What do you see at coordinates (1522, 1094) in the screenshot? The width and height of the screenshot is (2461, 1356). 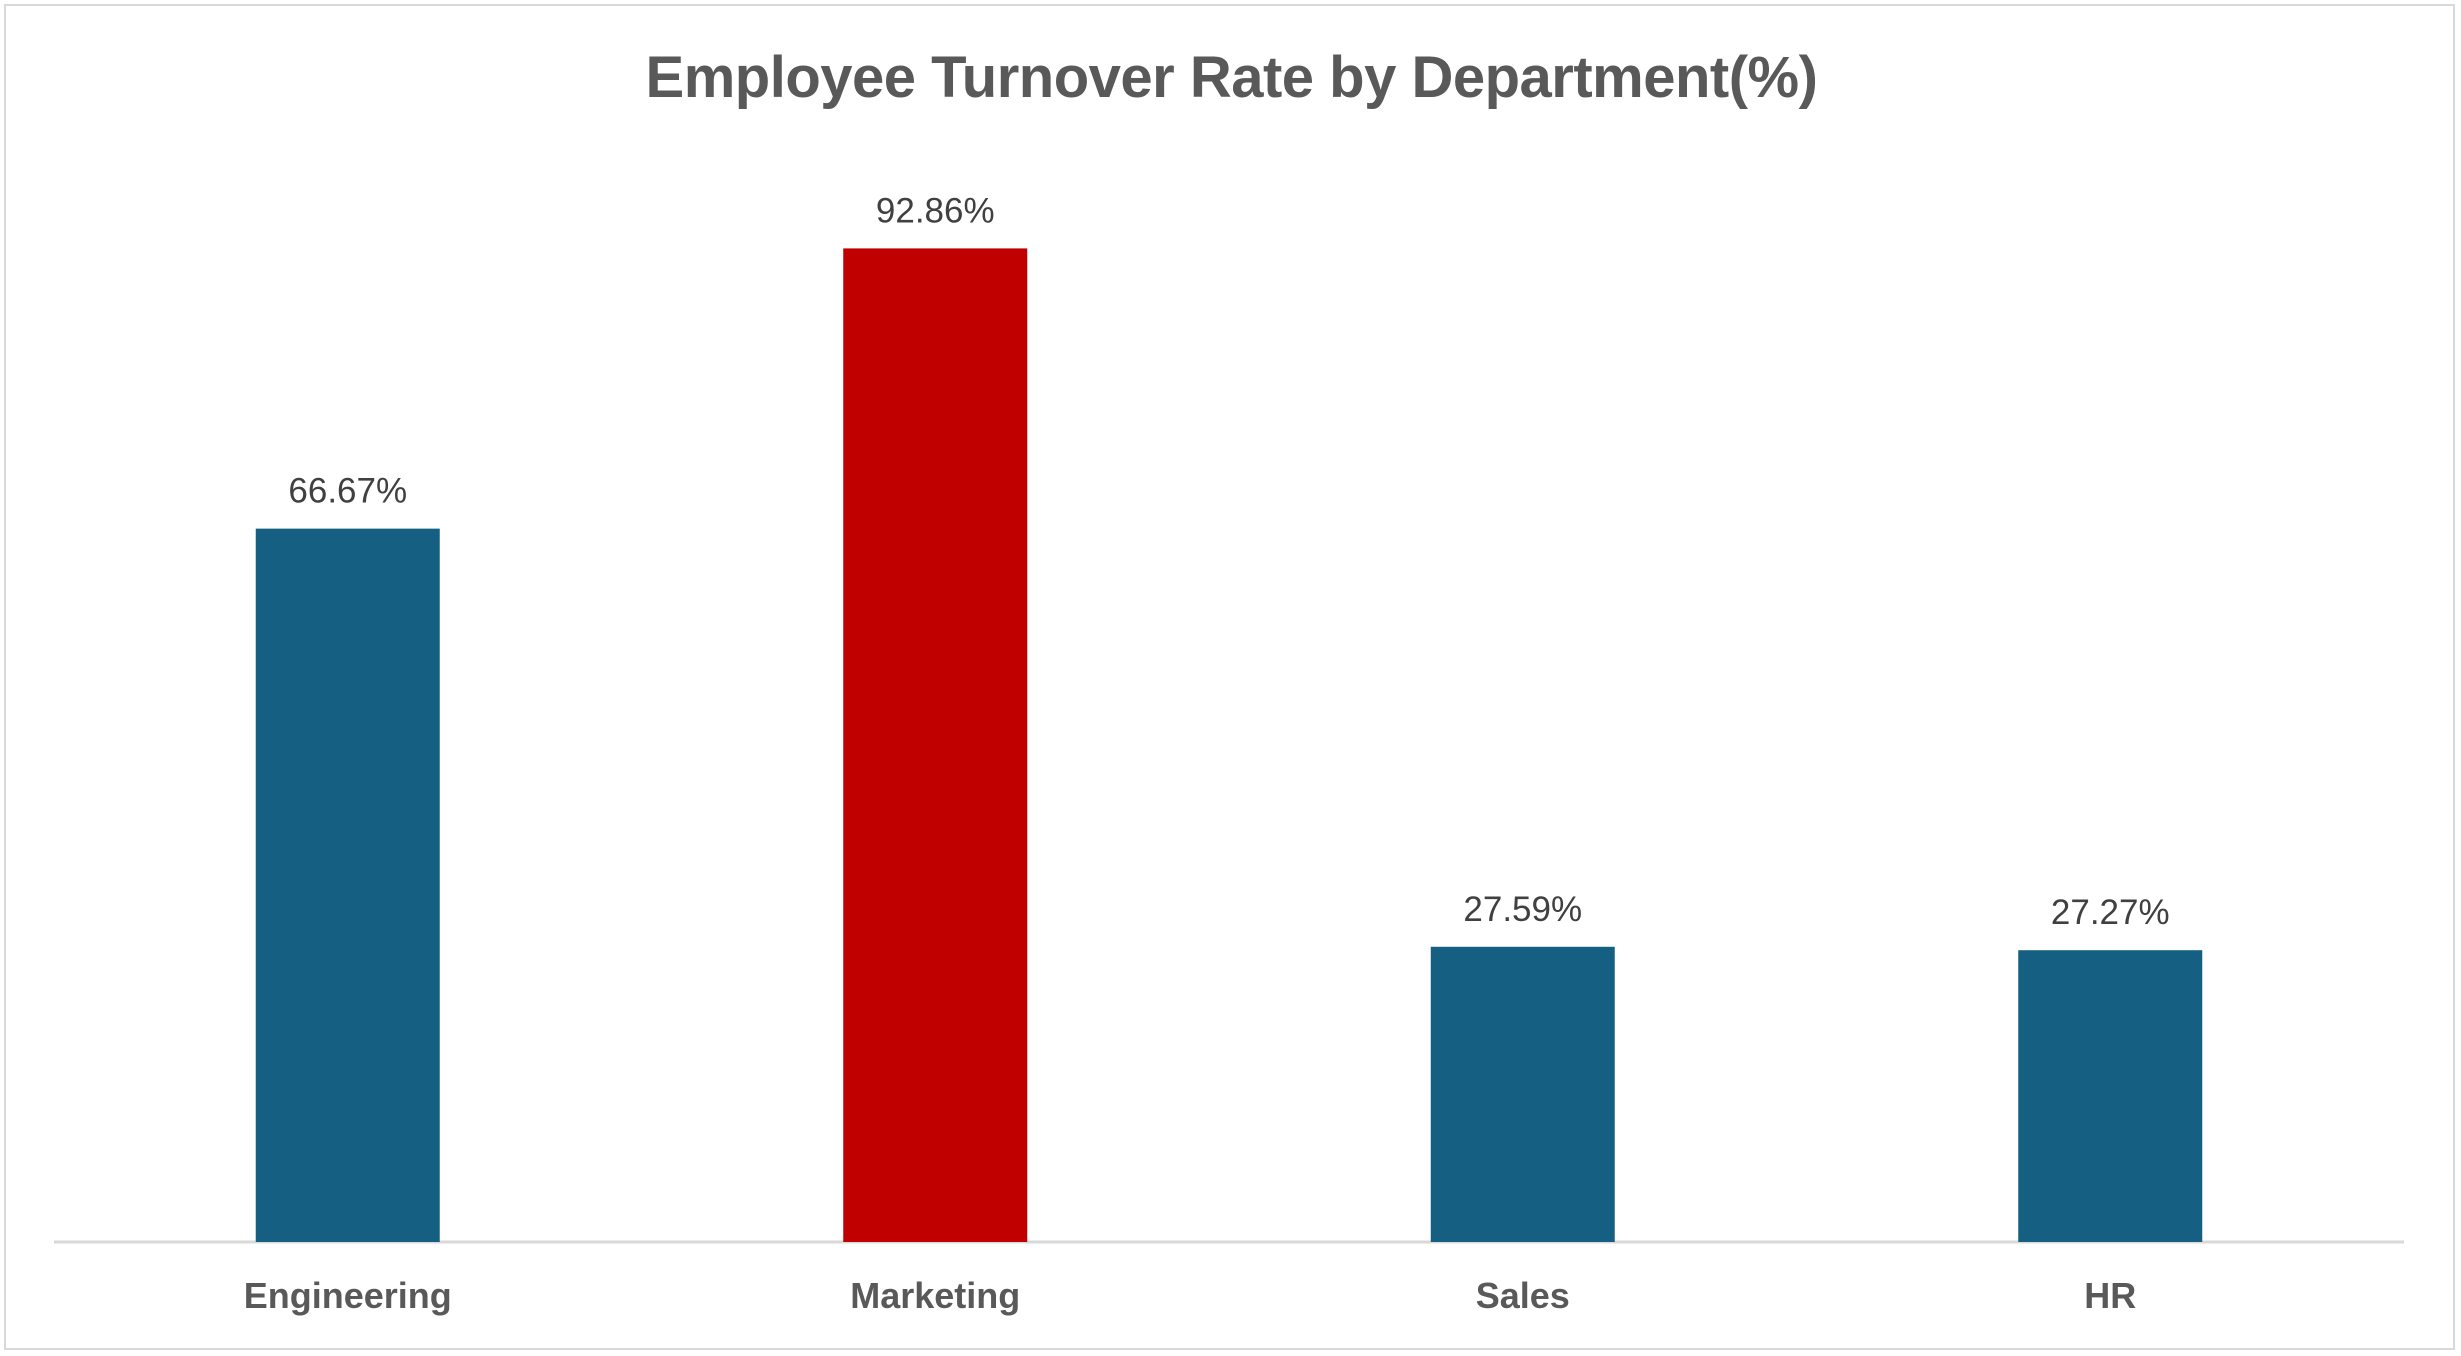 I see `bar-sales` at bounding box center [1522, 1094].